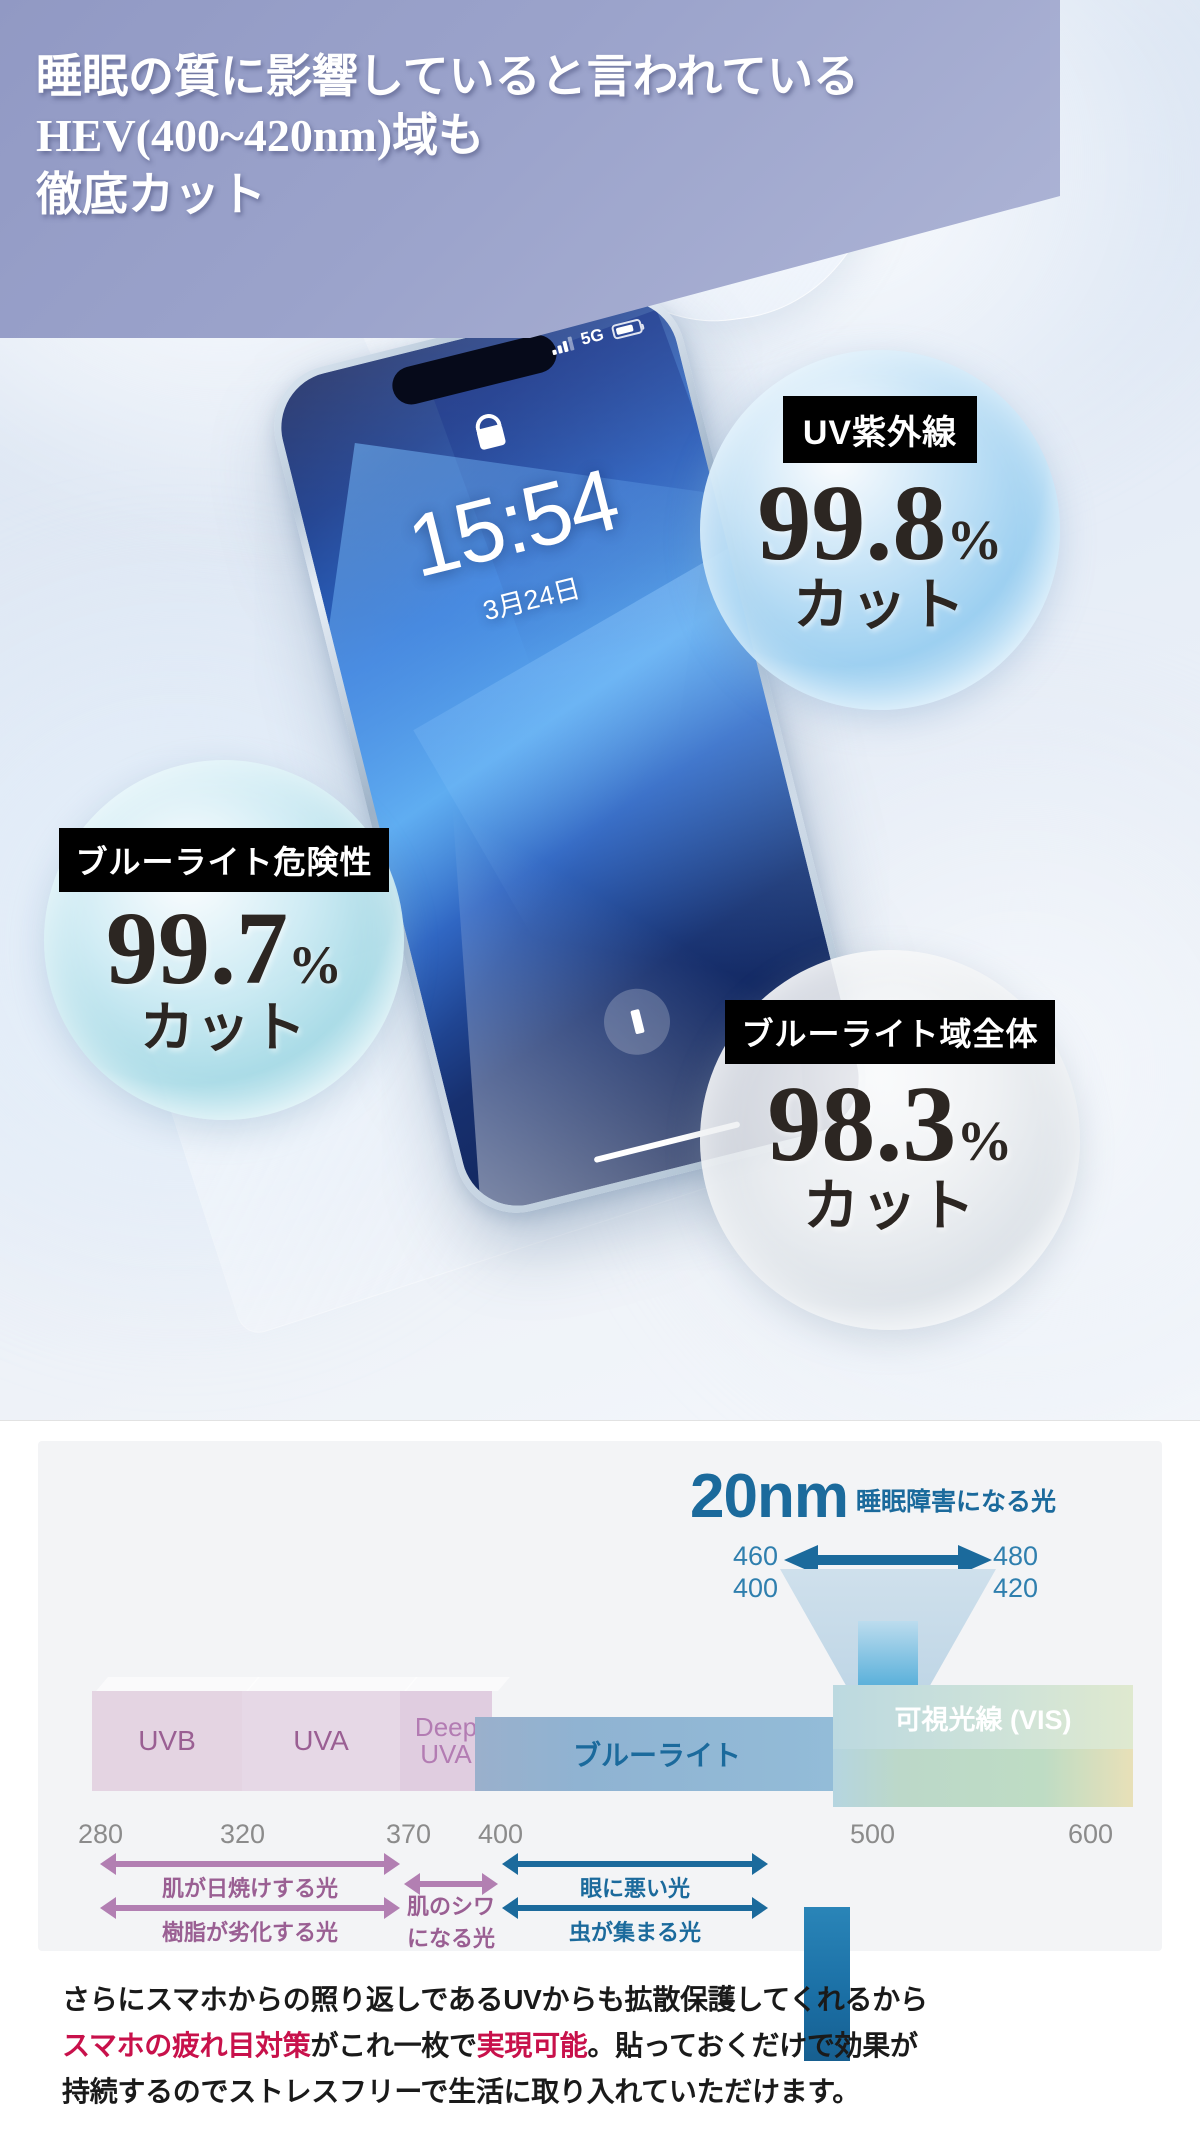 This screenshot has height=2134, width=1200. I want to click on badge-percent: 98.3%, so click(890, 1125).